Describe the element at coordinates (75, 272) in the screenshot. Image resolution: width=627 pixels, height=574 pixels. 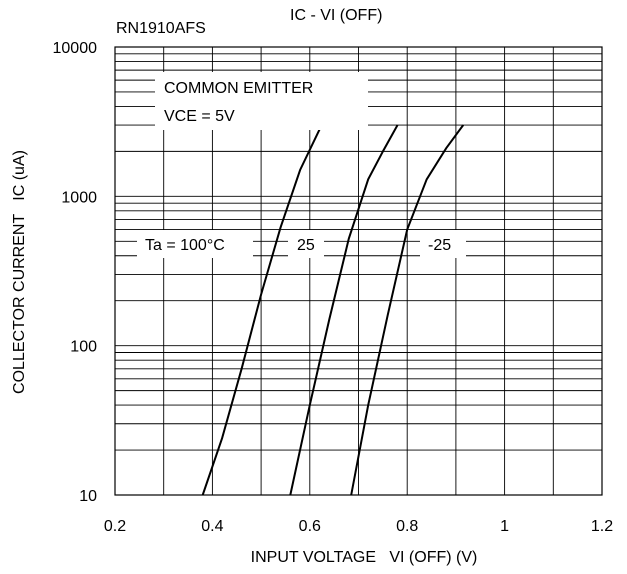
I see `y-tick-labels: 10 100 1000 10000` at that location.